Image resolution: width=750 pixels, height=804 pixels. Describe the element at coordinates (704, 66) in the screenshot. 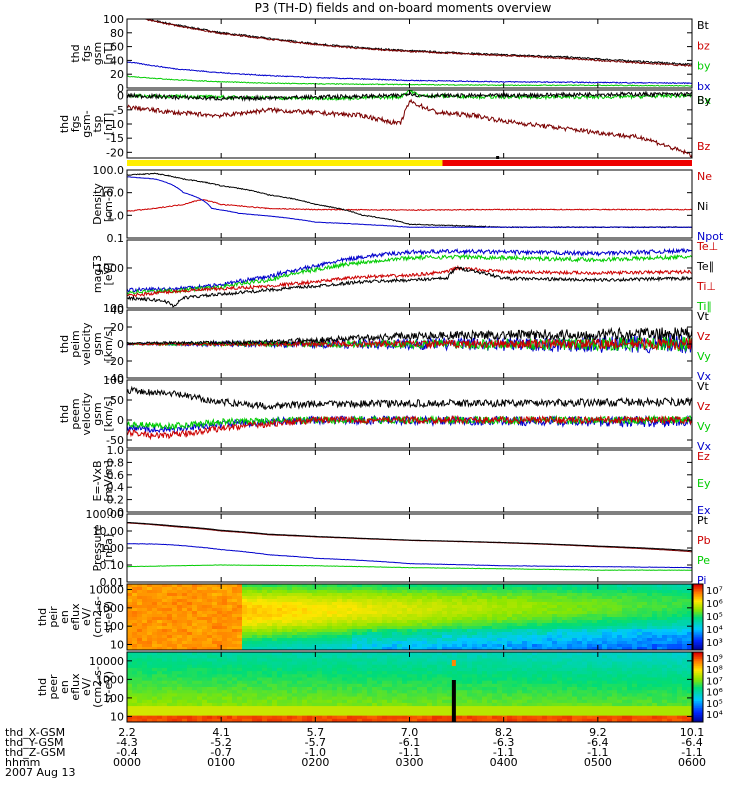

I see `legend-by: by` at that location.